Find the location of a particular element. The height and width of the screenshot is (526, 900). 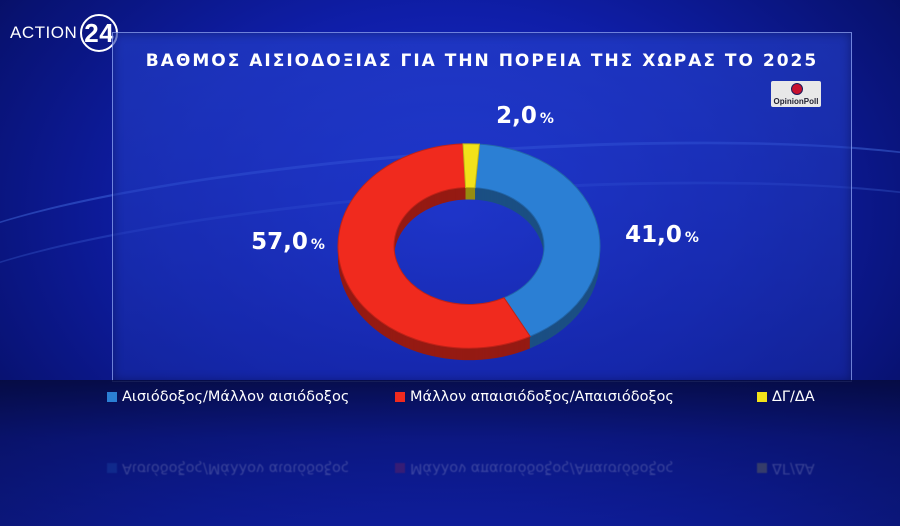

slice-value-label: 57,0% is located at coordinates (288, 242).